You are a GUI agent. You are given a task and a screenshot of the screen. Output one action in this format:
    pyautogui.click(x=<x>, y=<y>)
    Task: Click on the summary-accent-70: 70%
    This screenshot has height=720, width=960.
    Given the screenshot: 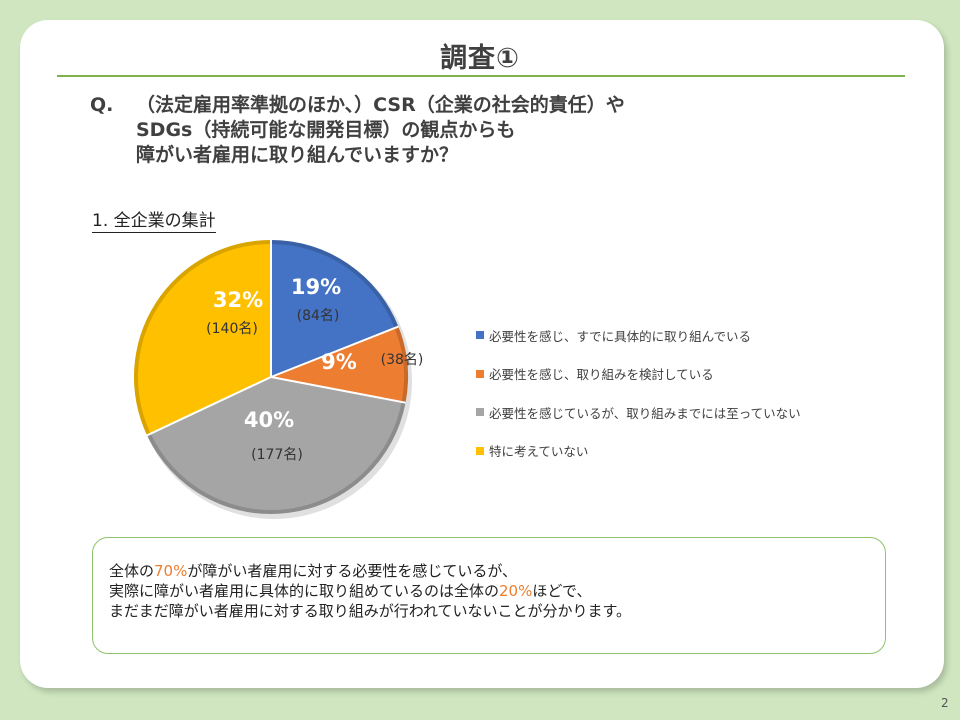 What is the action you would take?
    pyautogui.click(x=171, y=571)
    